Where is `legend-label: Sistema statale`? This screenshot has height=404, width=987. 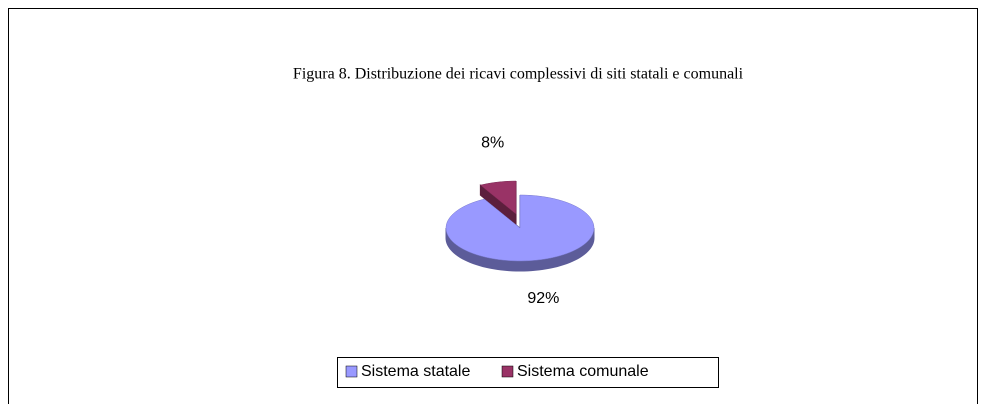
legend-label: Sistema statale is located at coordinates (415, 371).